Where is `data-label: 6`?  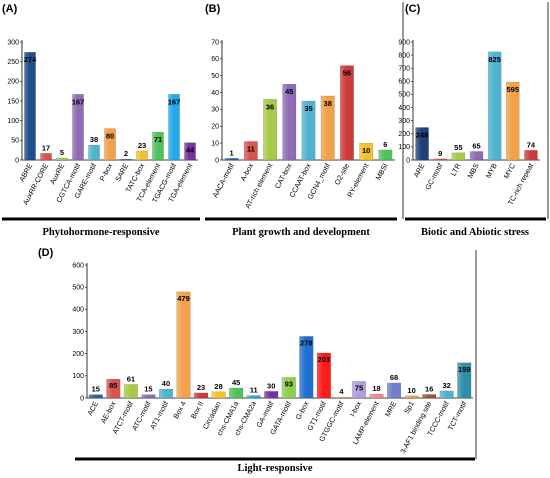 data-label: 6 is located at coordinates (385, 144).